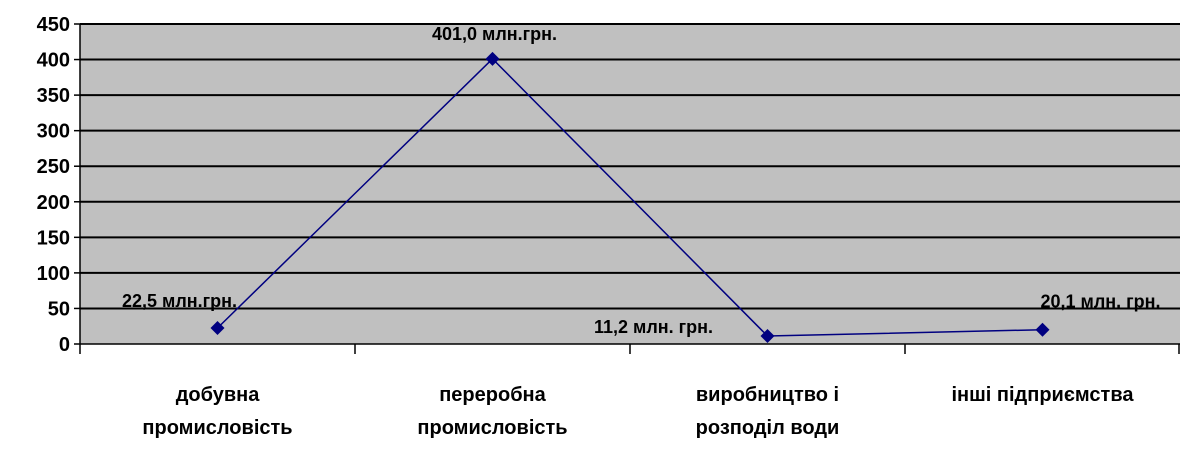 This screenshot has height=449, width=1180. What do you see at coordinates (53, 96) in the screenshot?
I see `y-tick-label: 350` at bounding box center [53, 96].